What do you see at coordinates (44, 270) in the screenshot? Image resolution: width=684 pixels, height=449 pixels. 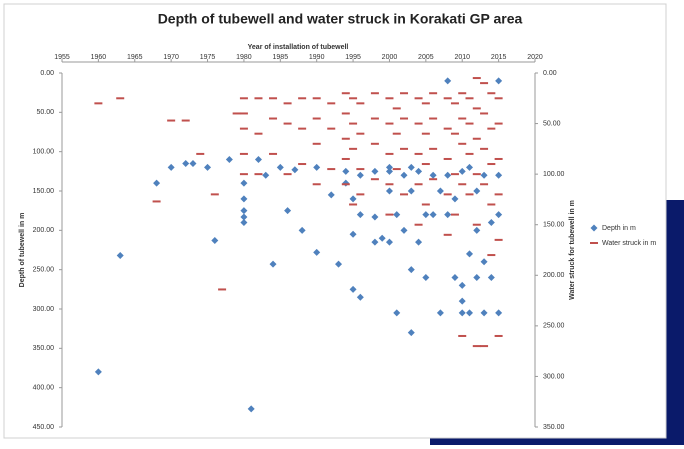 I see `y-tick-label: 250.00` at bounding box center [44, 270].